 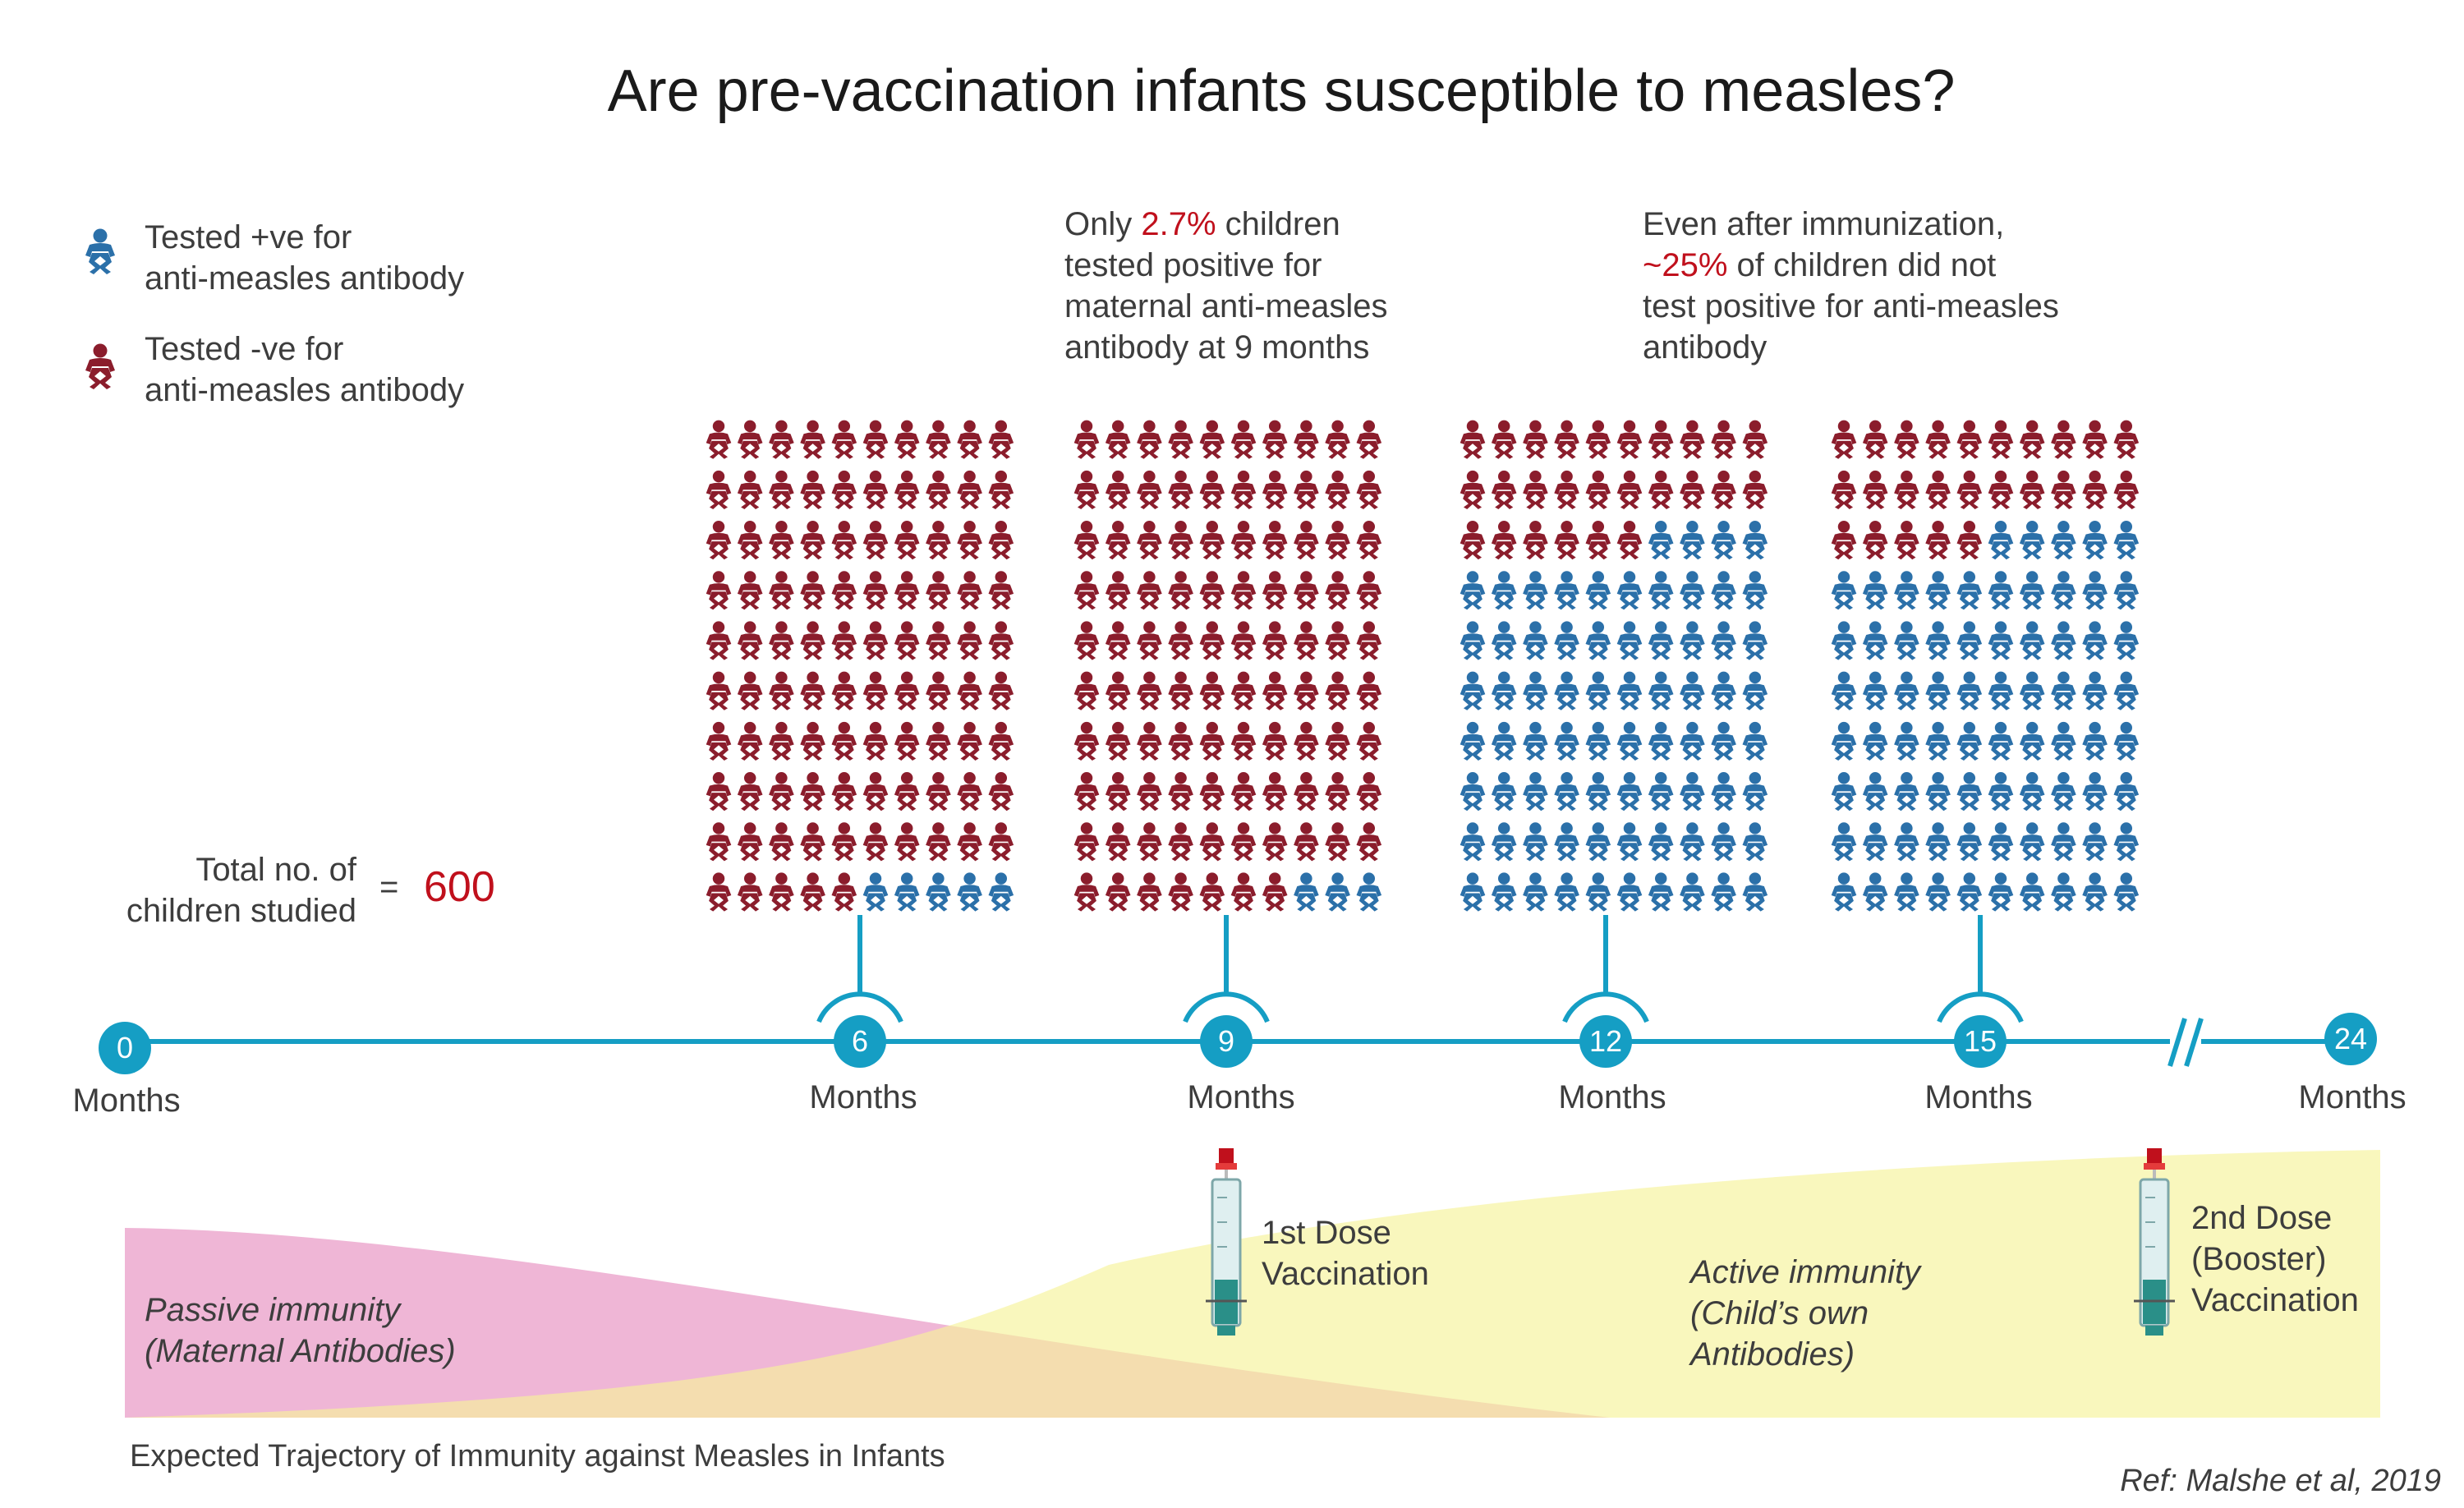 I want to click on first-dose-label: 1st Dose Vaccination, so click(x=1345, y=1253).